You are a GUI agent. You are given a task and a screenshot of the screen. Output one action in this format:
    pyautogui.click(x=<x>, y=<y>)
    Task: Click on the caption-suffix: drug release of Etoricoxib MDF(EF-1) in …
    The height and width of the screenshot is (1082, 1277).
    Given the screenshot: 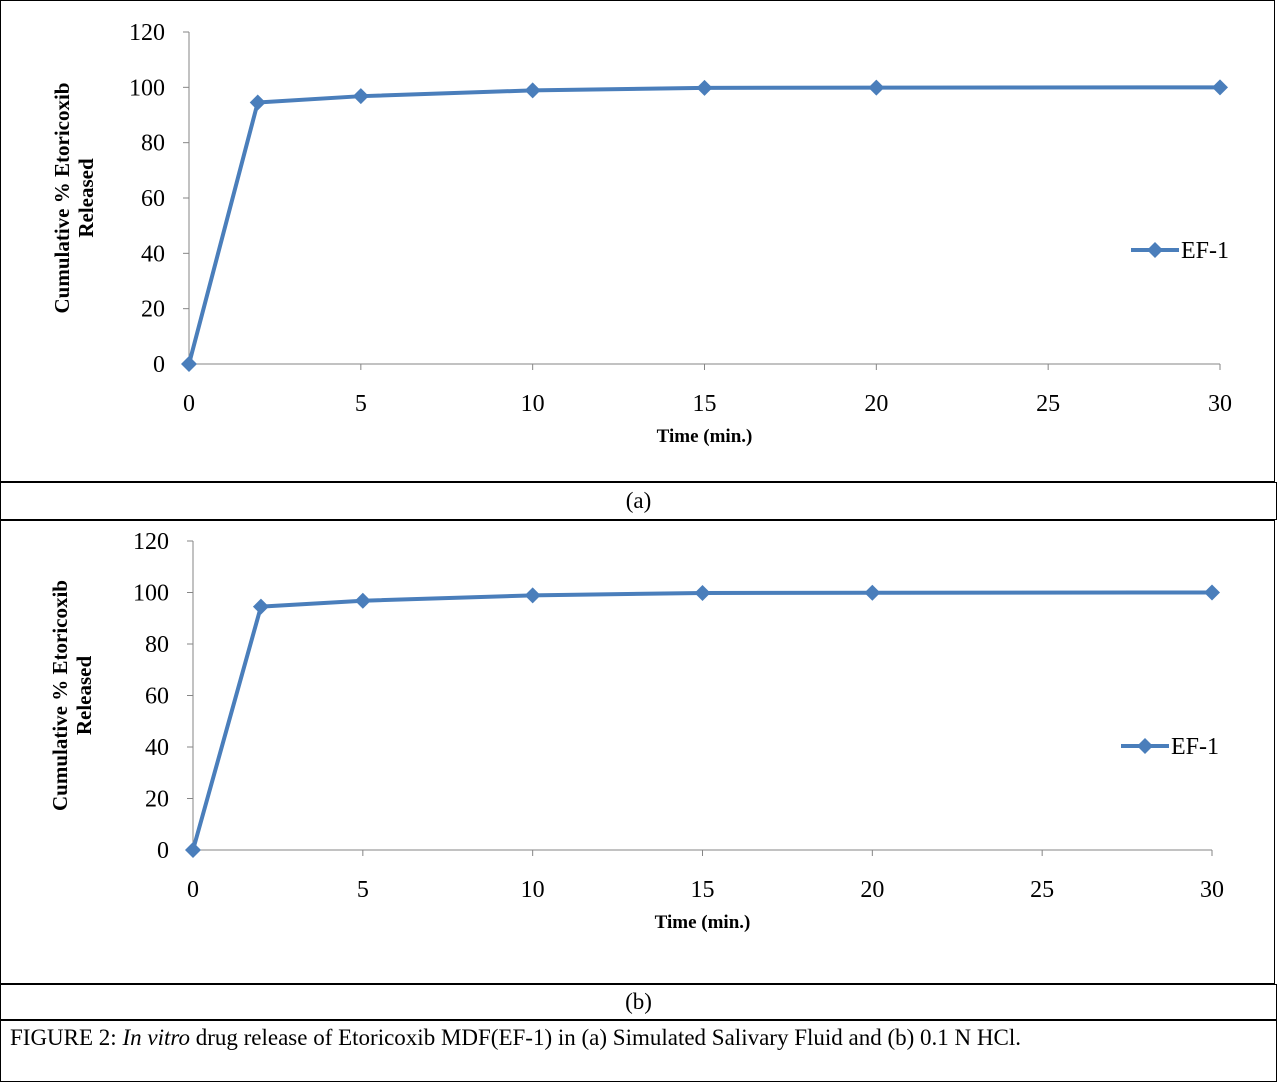 What is the action you would take?
    pyautogui.click(x=605, y=1037)
    